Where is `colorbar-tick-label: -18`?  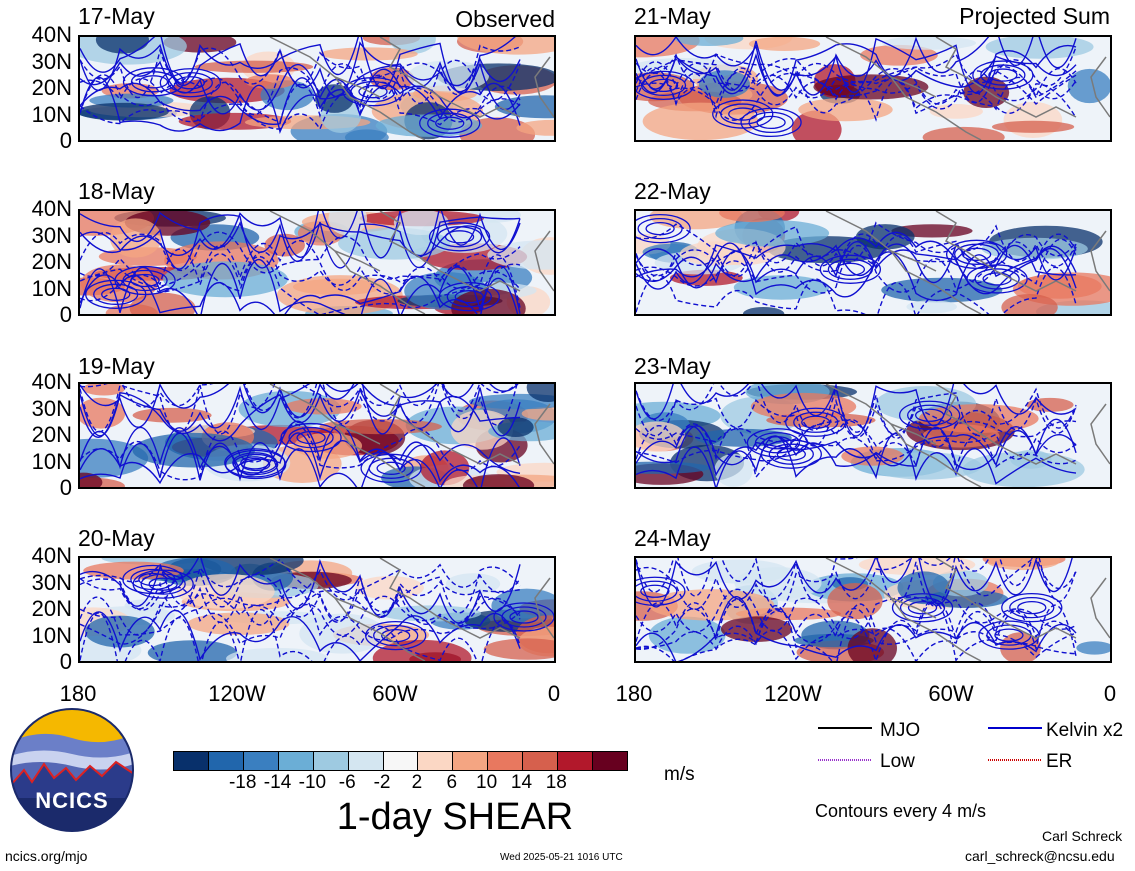
colorbar-tick-label: -18 is located at coordinates (242, 782).